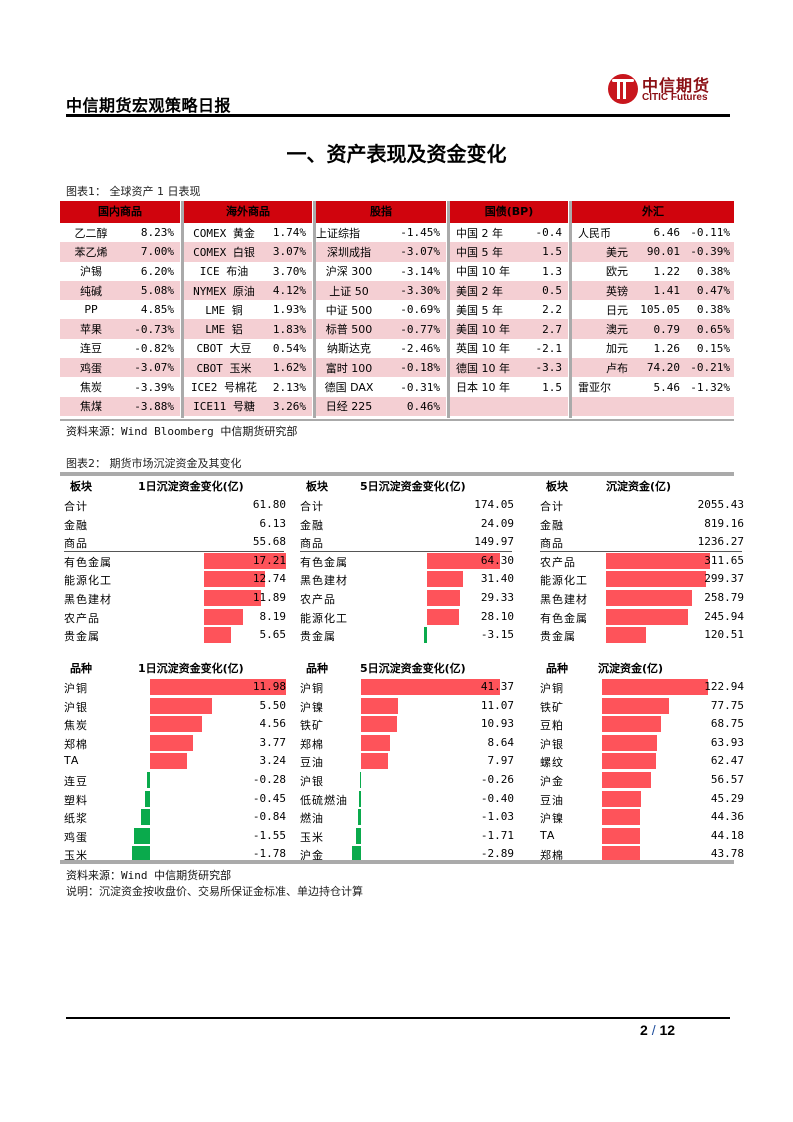 The height and width of the screenshot is (1122, 793). Describe the element at coordinates (312, 506) in the screenshot. I see `row-label: 合计` at that location.